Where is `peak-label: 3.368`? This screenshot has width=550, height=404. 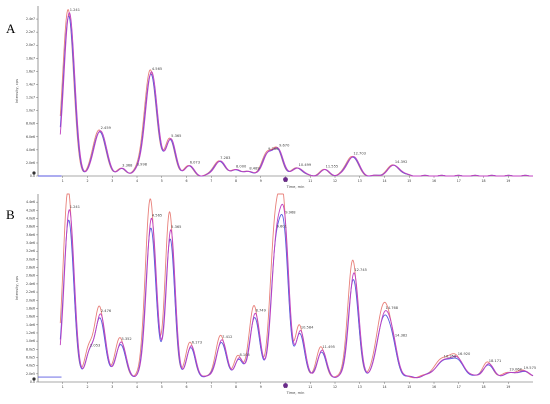
peak-label: 3.368 is located at coordinates (127, 165).